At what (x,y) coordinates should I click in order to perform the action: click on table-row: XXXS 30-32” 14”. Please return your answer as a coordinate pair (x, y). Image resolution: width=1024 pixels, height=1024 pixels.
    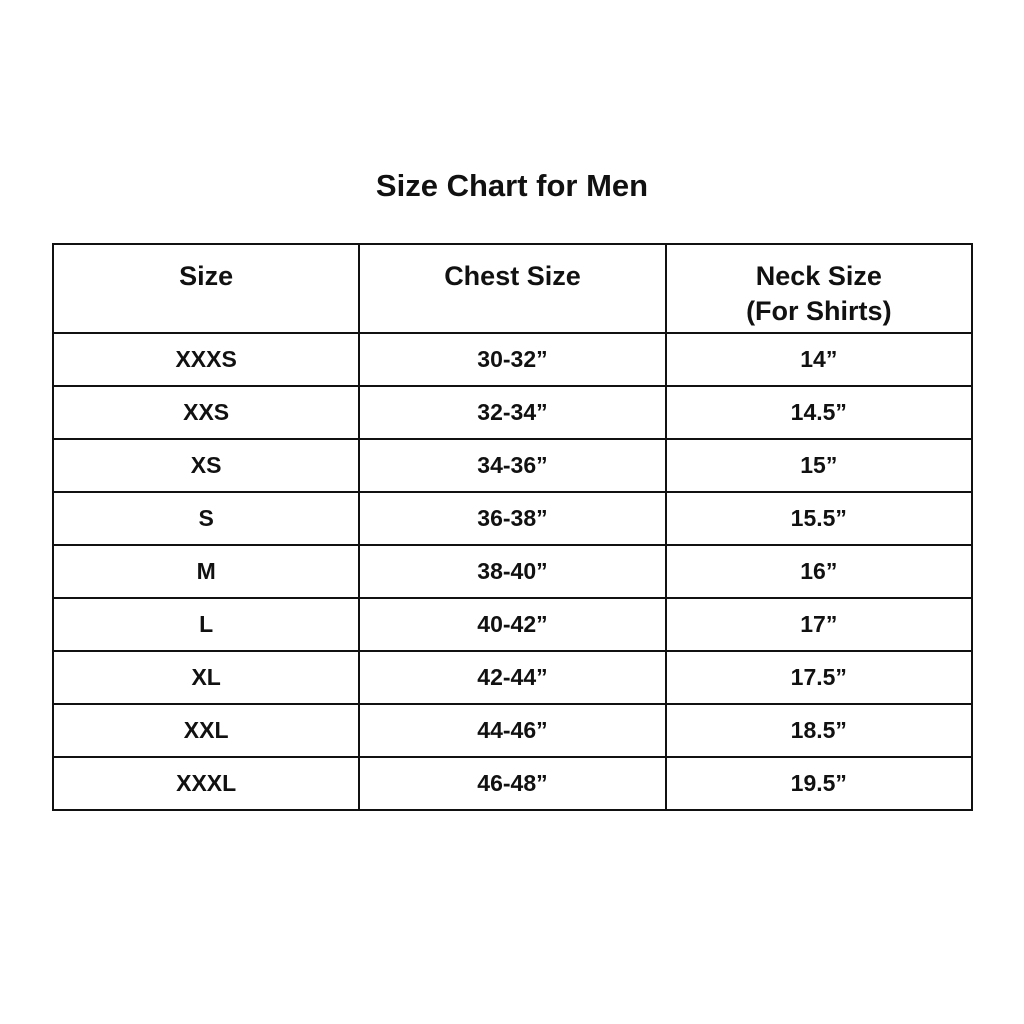
    Looking at the image, I should click on (512, 359).